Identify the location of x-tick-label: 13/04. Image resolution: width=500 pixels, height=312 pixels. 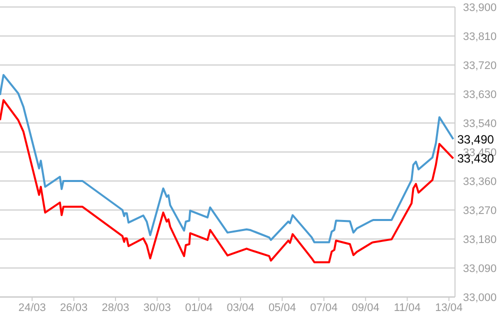
(449, 307).